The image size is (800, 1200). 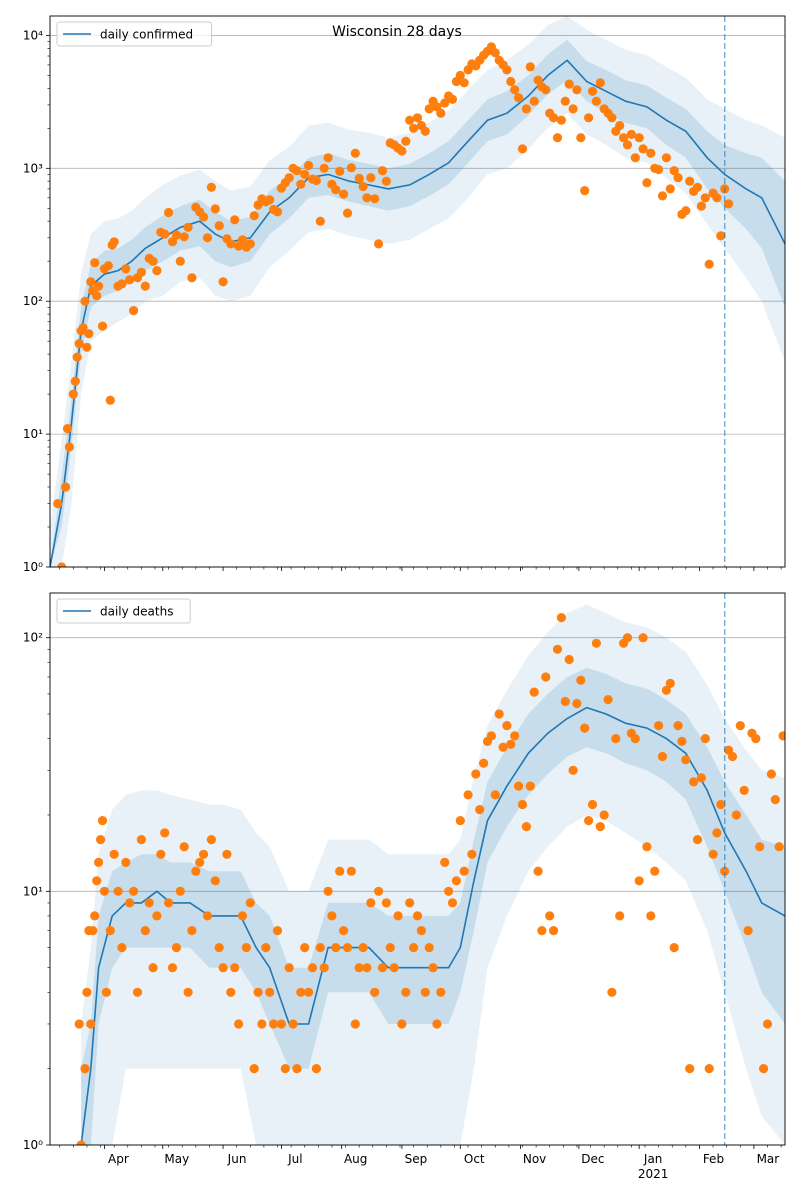 I want to click on deaths-x-tick-label: Oct, so click(x=474, y=1159).